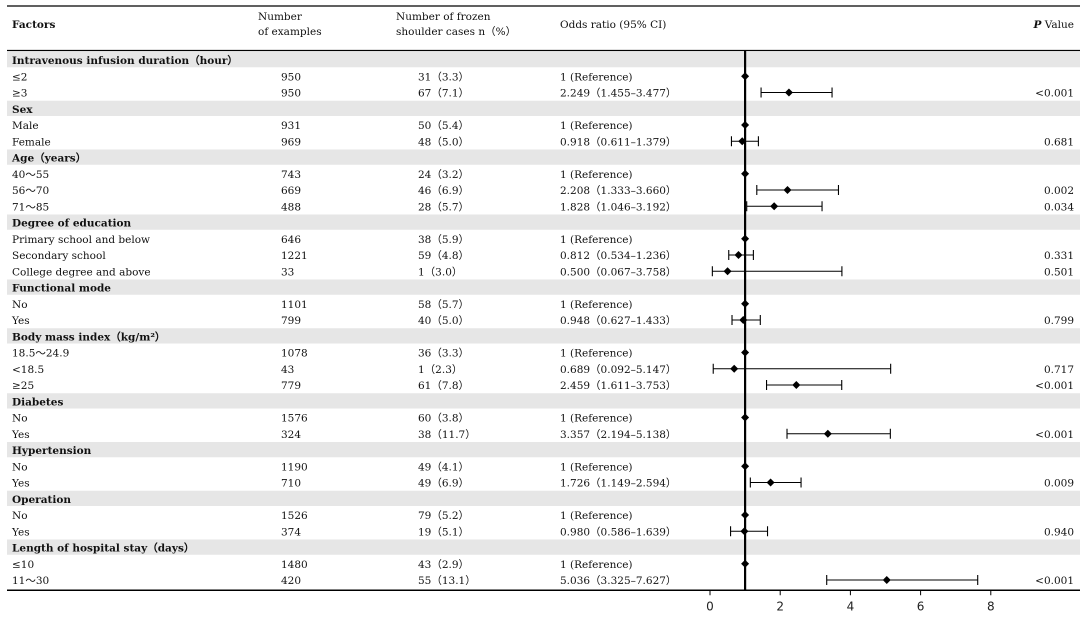 The height and width of the screenshot is (623, 1084). Describe the element at coordinates (618, 142) in the screenshot. I see `row-odds-ratio-text: 0.918（0.611–1.379）` at that location.